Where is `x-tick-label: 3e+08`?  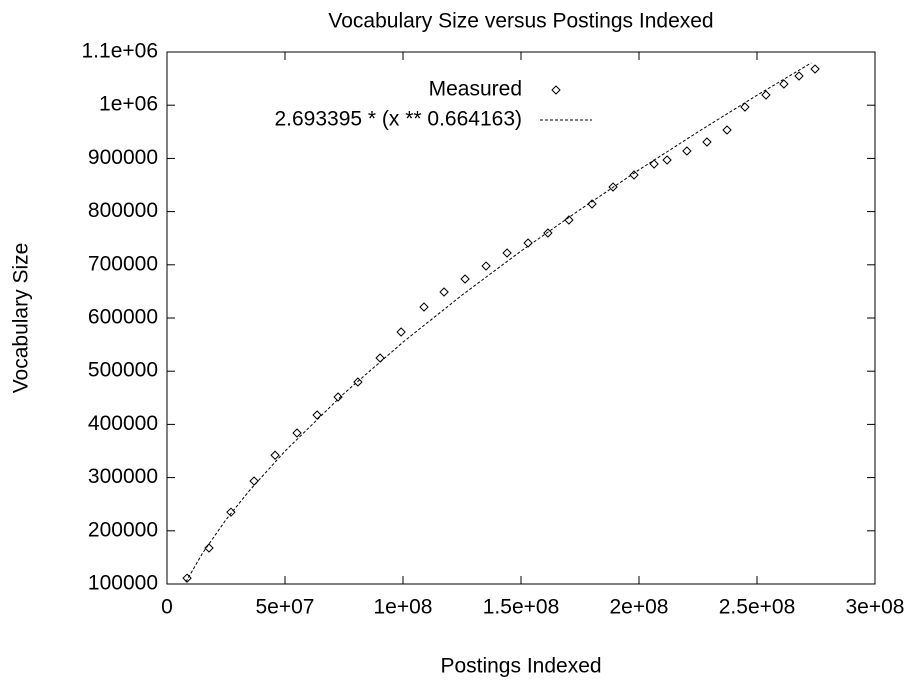
x-tick-label: 3e+08 is located at coordinates (875, 607).